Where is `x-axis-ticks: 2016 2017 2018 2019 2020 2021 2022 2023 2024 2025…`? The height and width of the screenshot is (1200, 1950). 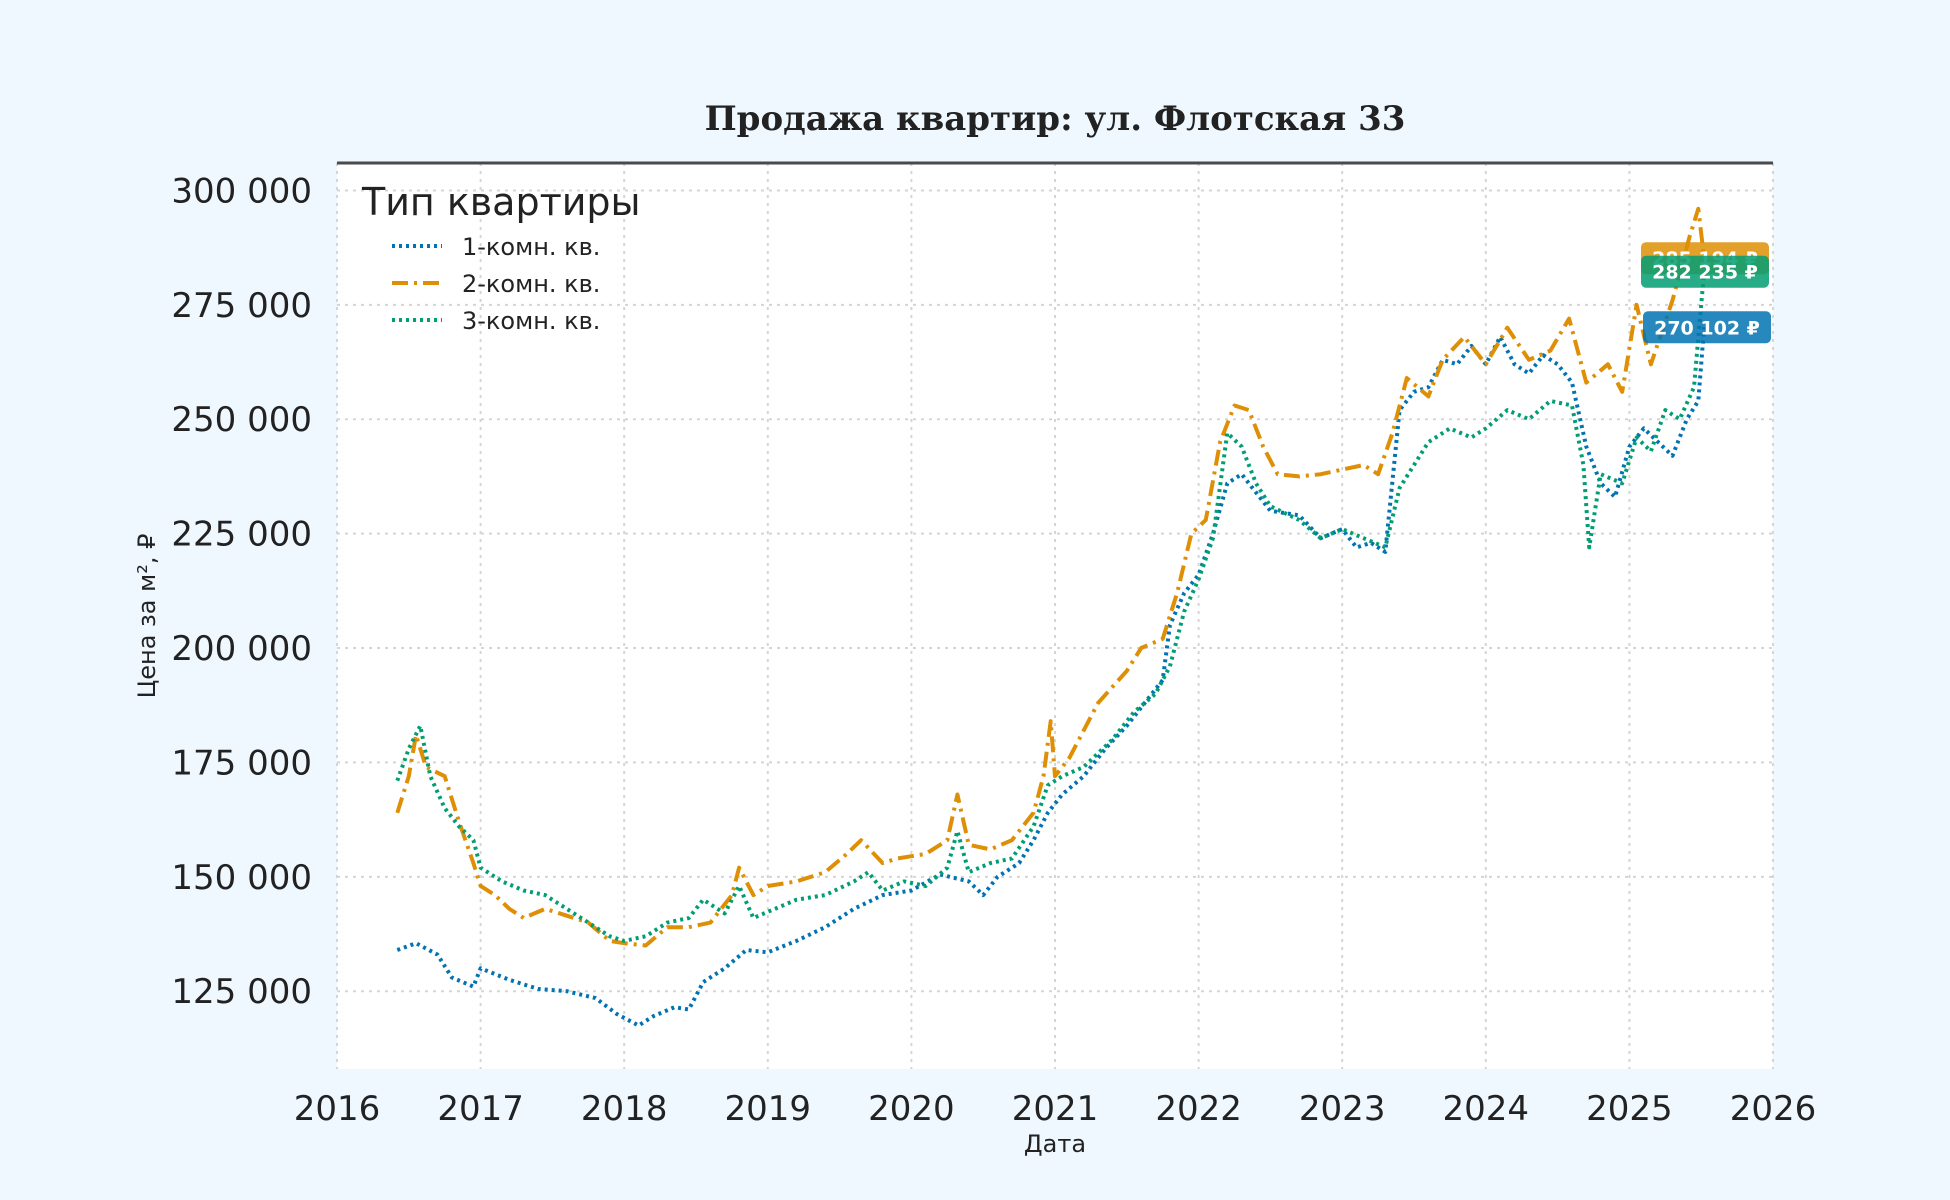
x-axis-ticks: 2016 2017 2018 2019 2020 2021 2022 2023 2024 2025… is located at coordinates (1055, 1109).